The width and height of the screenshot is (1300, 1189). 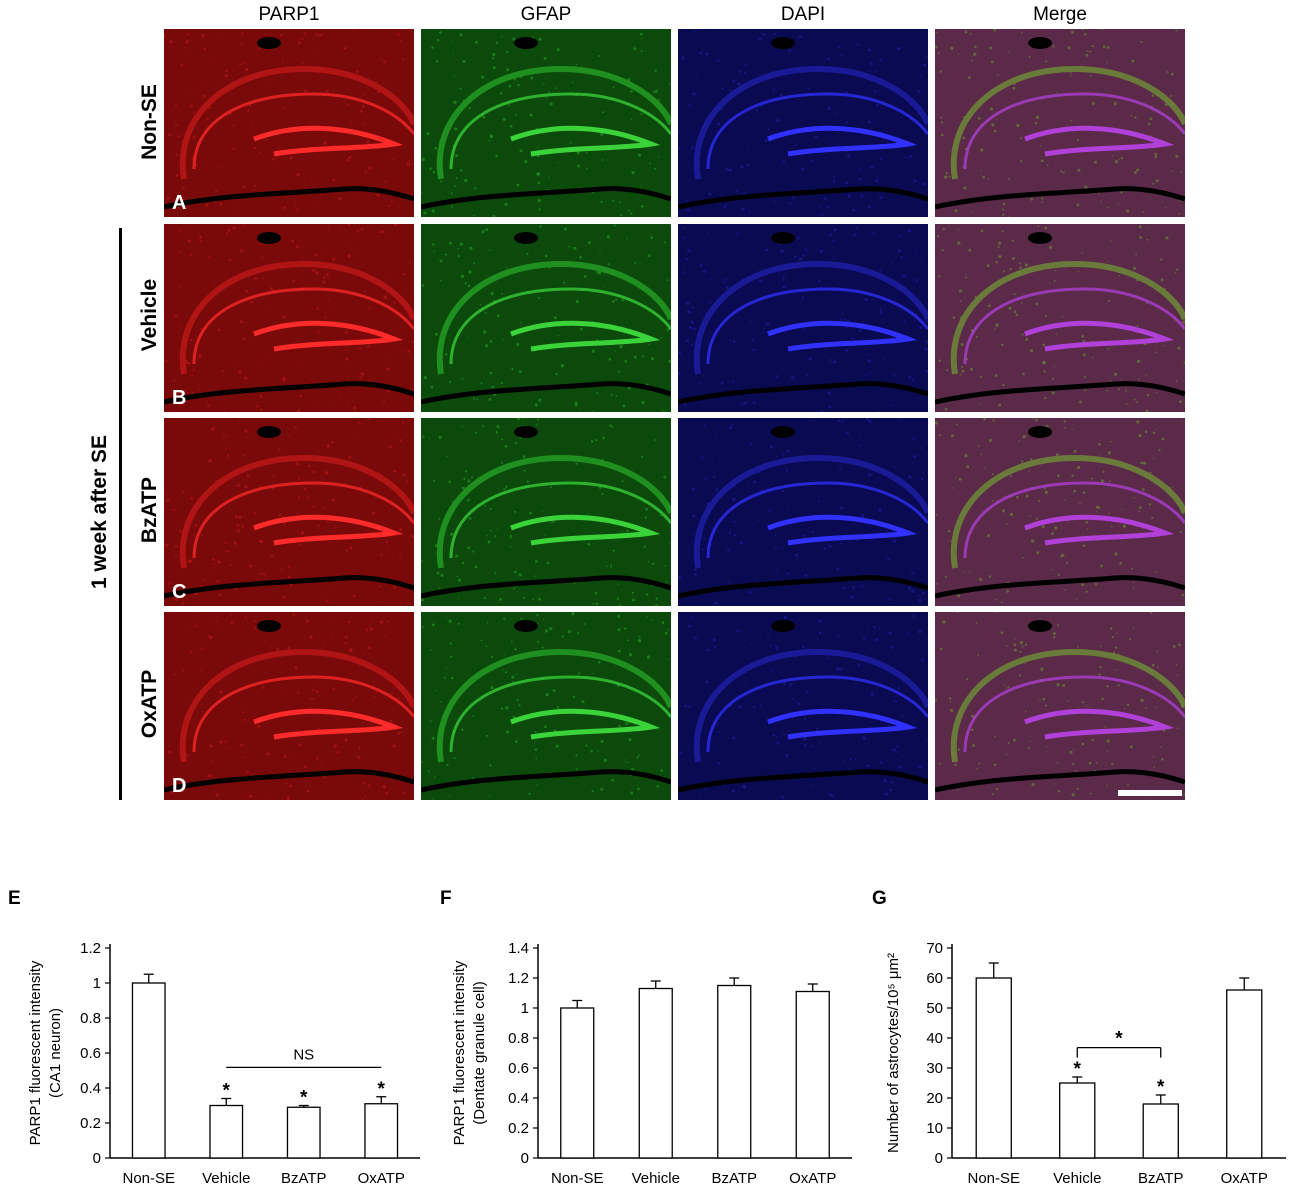 What do you see at coordinates (120, 514) in the screenshot?
I see `group-bracket-line` at bounding box center [120, 514].